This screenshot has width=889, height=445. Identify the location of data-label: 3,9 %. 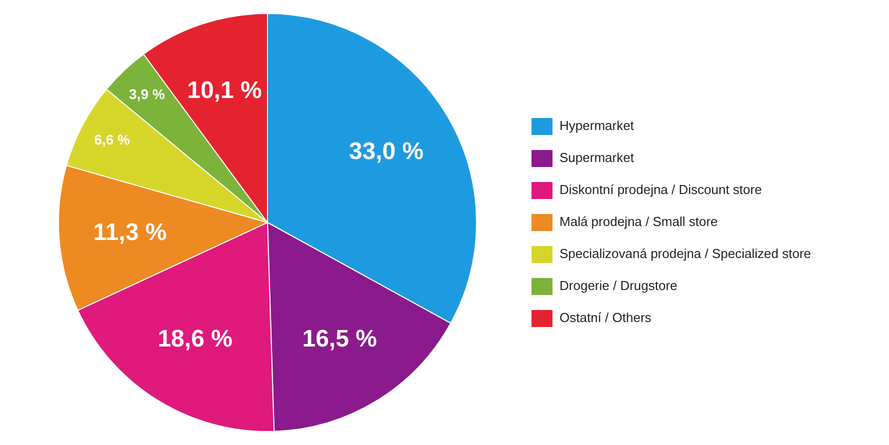
(147, 94).